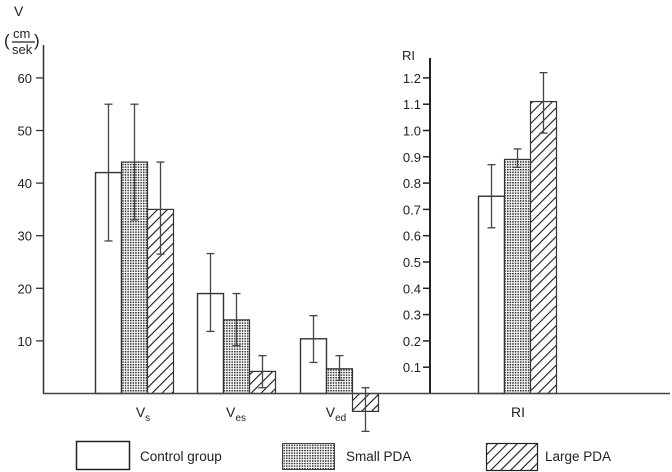 The height and width of the screenshot is (472, 672). Describe the element at coordinates (412, 262) in the screenshot. I see `right-y-tick-label: 0.5` at that location.